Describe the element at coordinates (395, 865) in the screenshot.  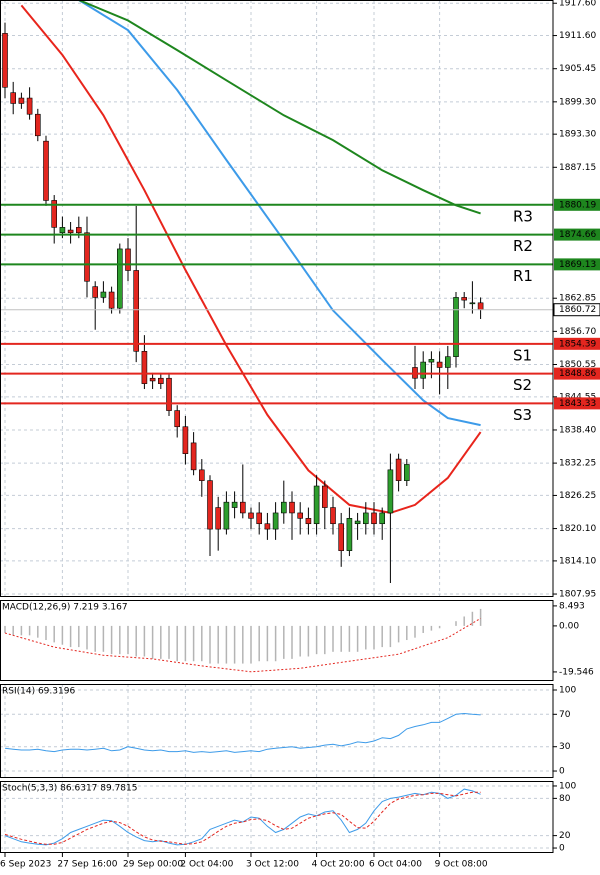
I see `x-tick-label: 6 Oct 04:00` at that location.